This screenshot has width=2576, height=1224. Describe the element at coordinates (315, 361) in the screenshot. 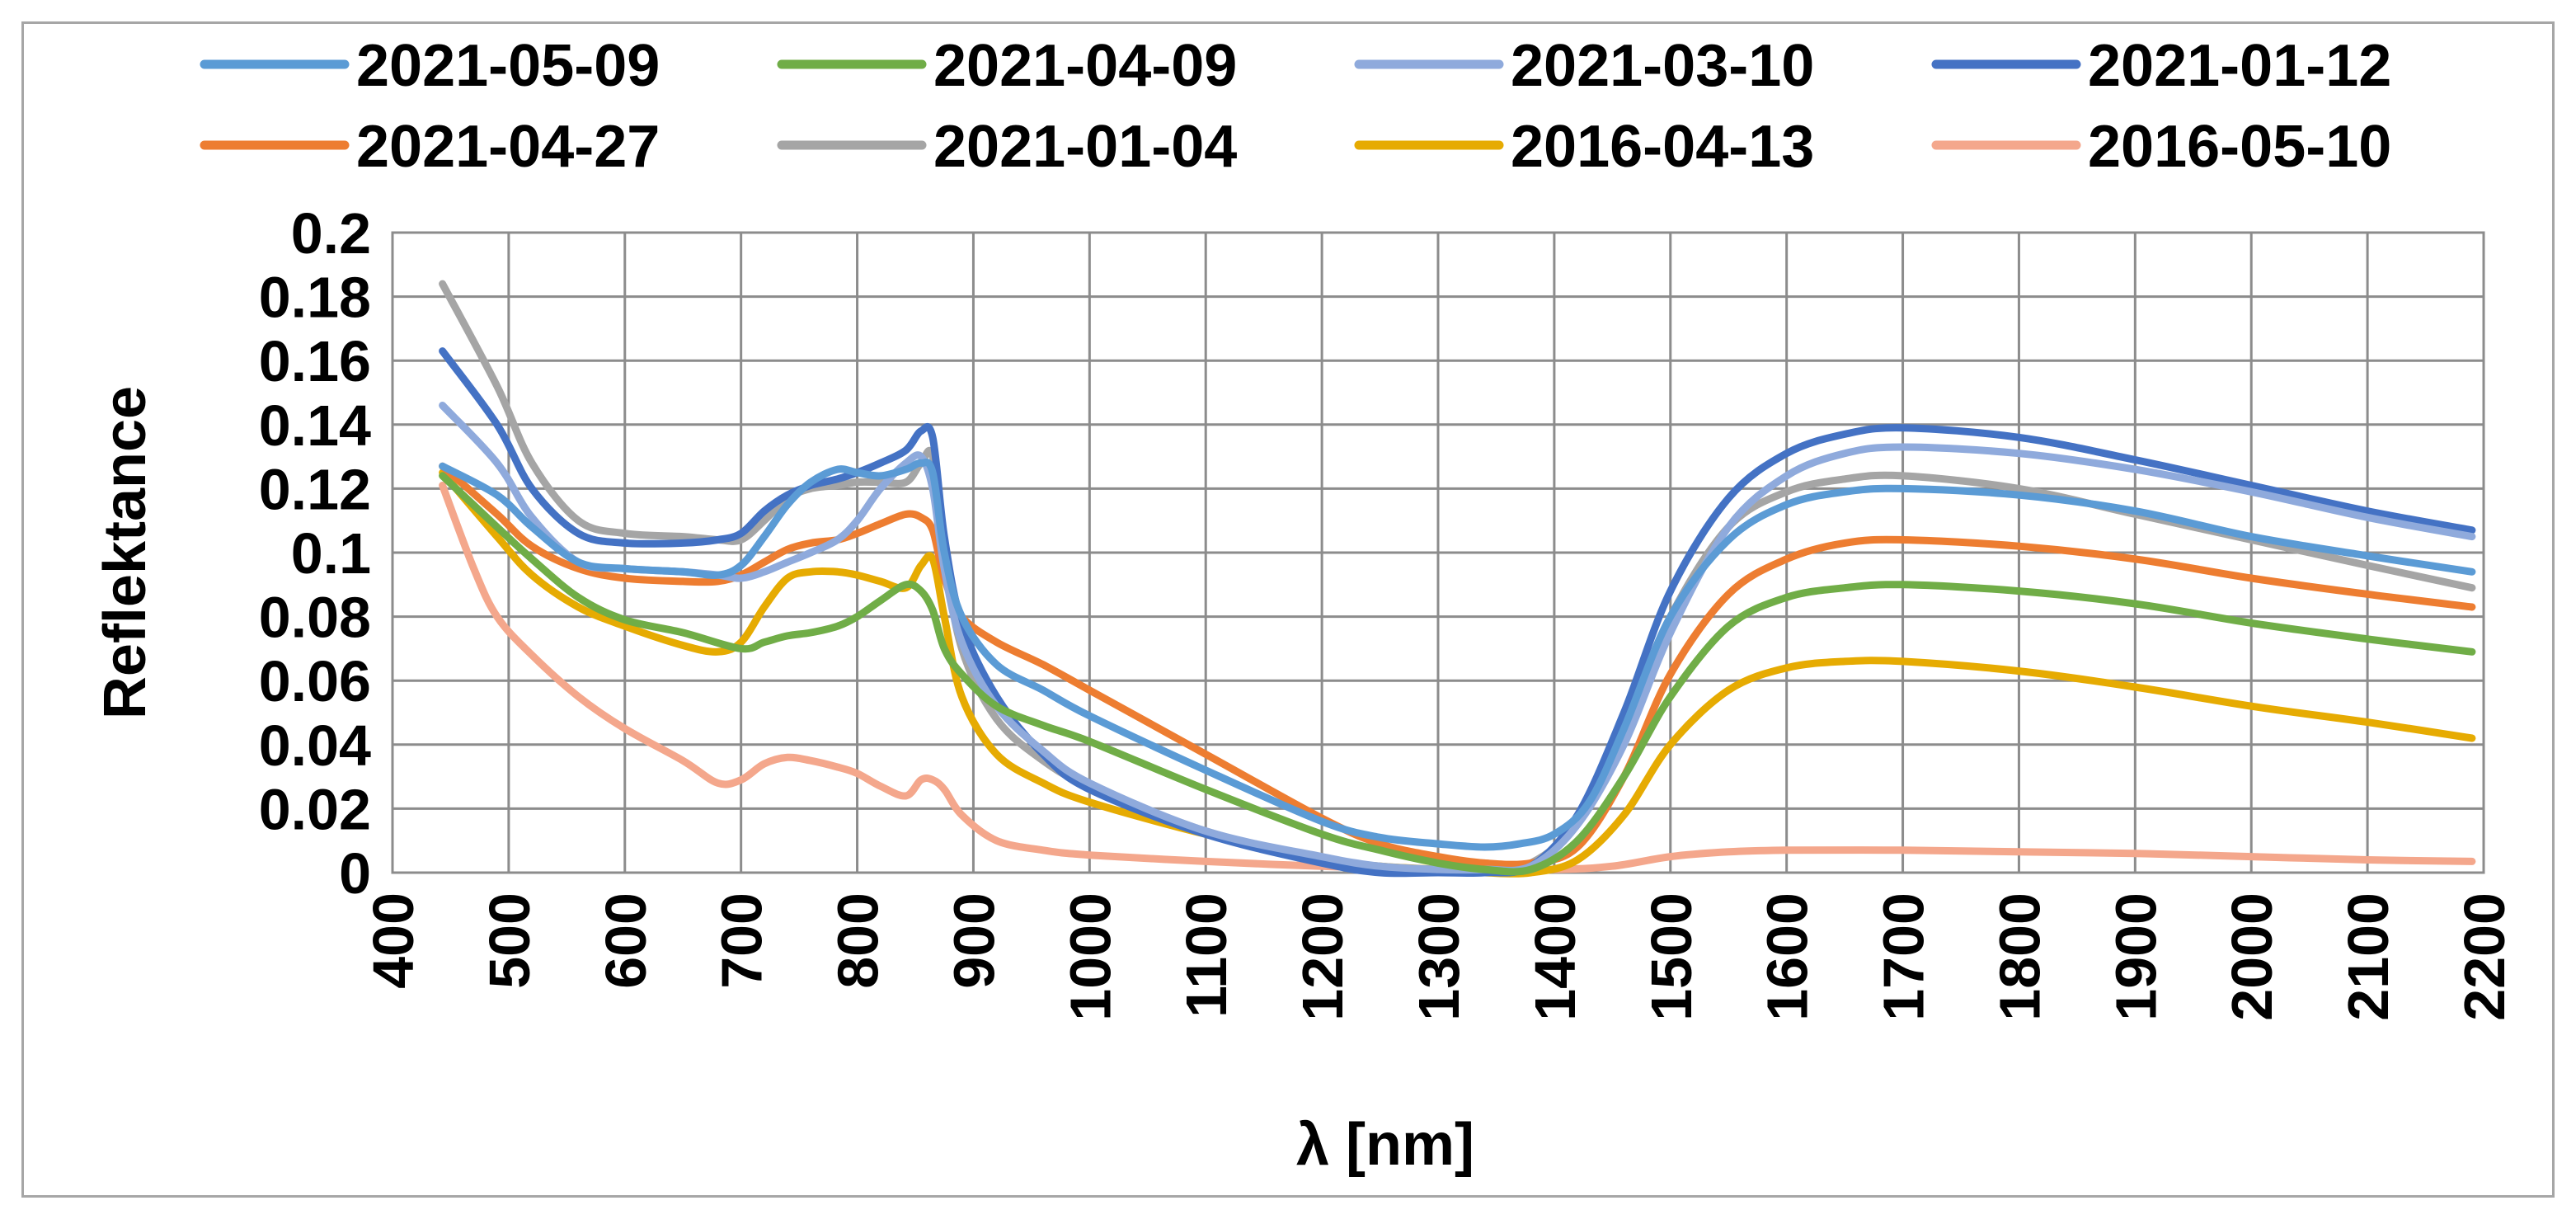

I see `y-tick-label: 0.16` at that location.